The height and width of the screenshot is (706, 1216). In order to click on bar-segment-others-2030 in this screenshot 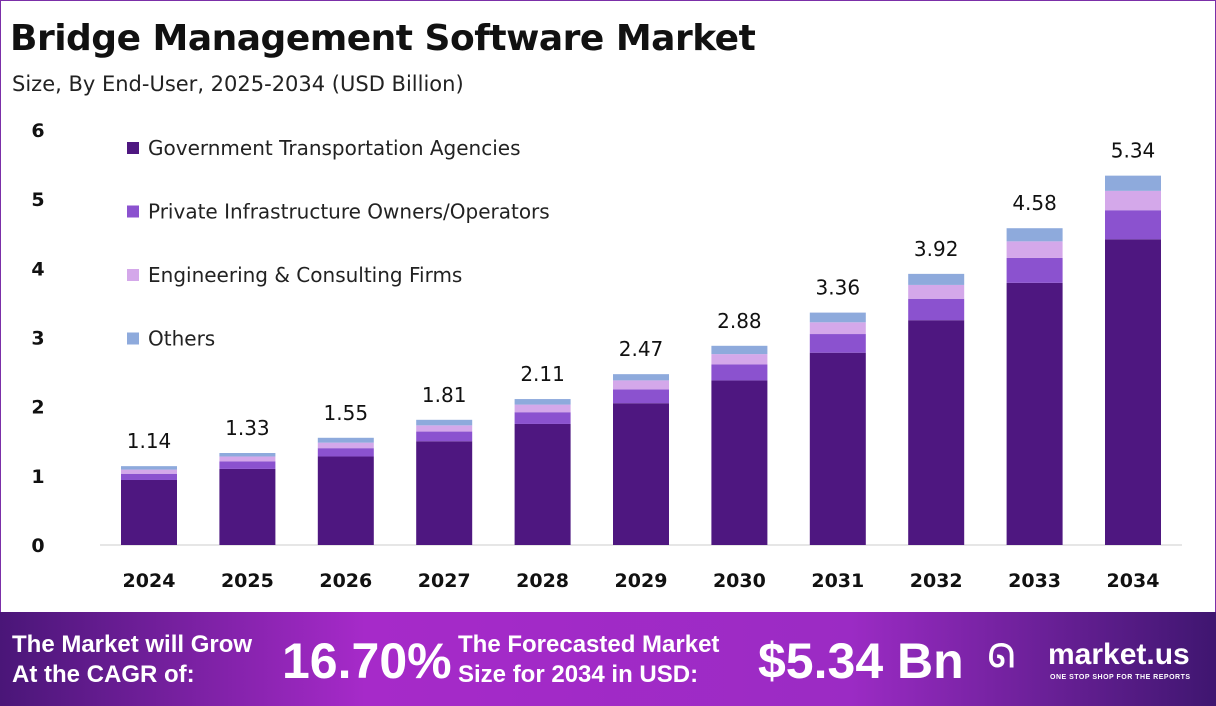, I will do `click(739, 350)`.